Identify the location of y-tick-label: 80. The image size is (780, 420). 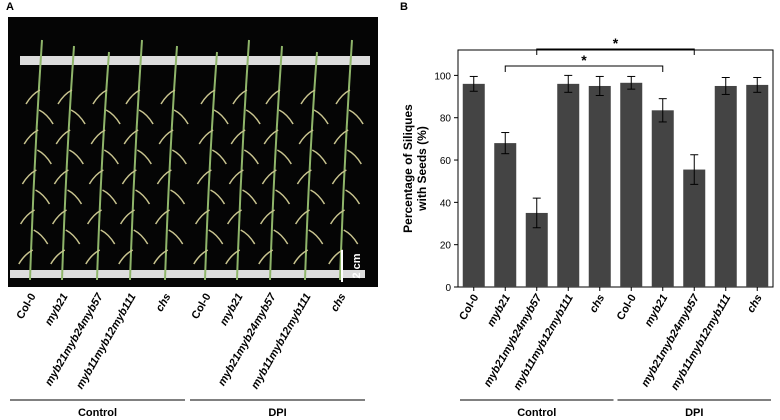
(446, 119).